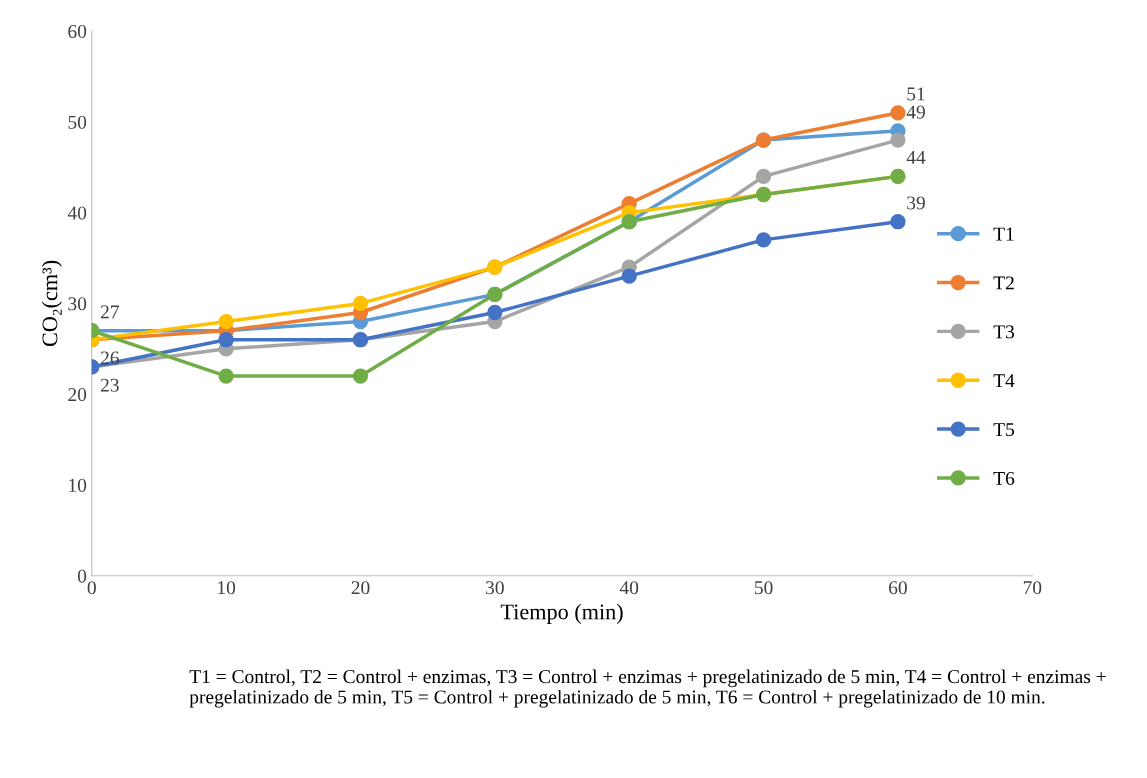 The width and height of the screenshot is (1147, 778). What do you see at coordinates (1003, 283) in the screenshot?
I see `legend-label: T2` at bounding box center [1003, 283].